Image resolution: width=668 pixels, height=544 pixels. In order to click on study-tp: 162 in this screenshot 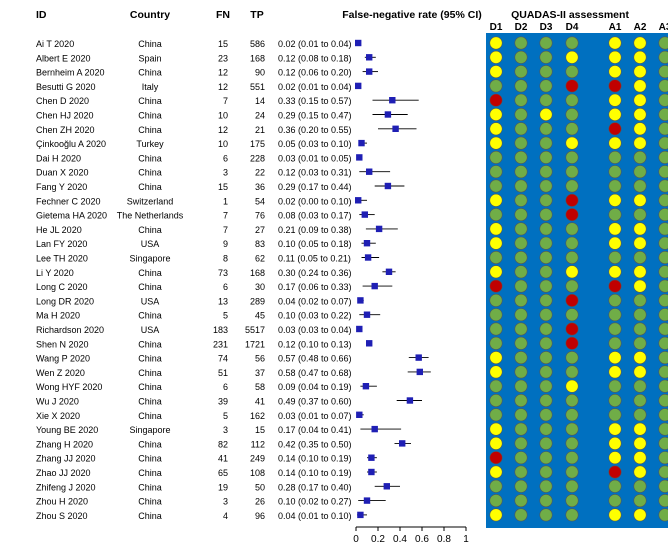, I will do `click(257, 416)`.